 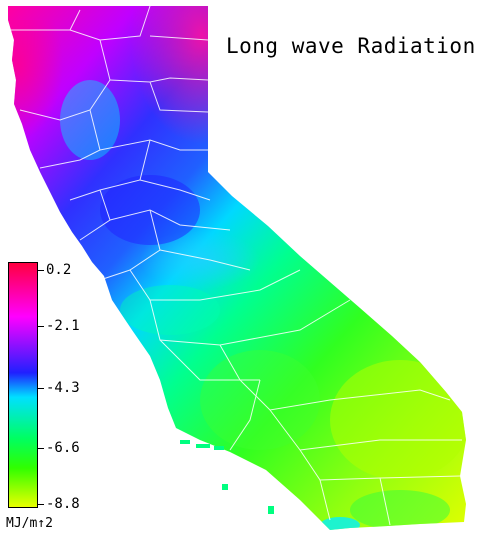 What do you see at coordinates (351, 46) in the screenshot?
I see `map-title: Long wave Radiation` at bounding box center [351, 46].